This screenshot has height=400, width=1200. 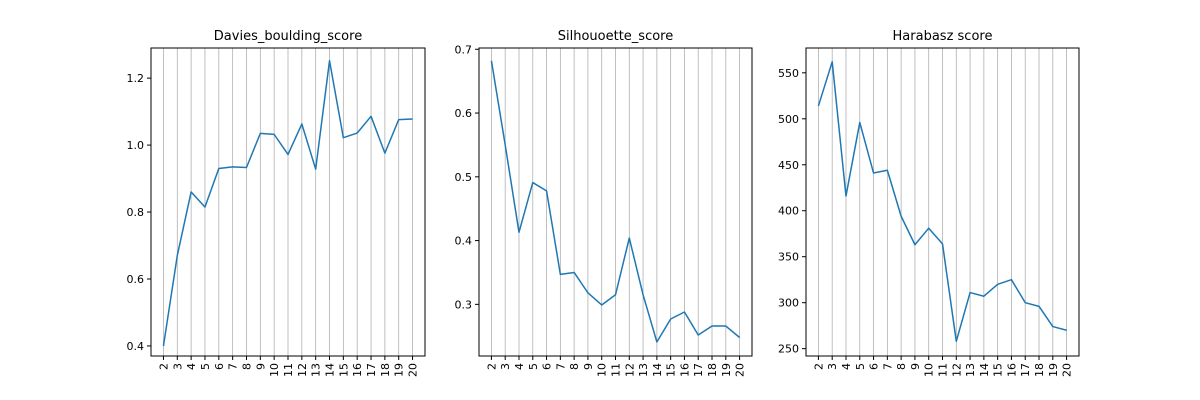 What do you see at coordinates (136, 212) in the screenshot?
I see `y-tick-label: 0.8` at bounding box center [136, 212].